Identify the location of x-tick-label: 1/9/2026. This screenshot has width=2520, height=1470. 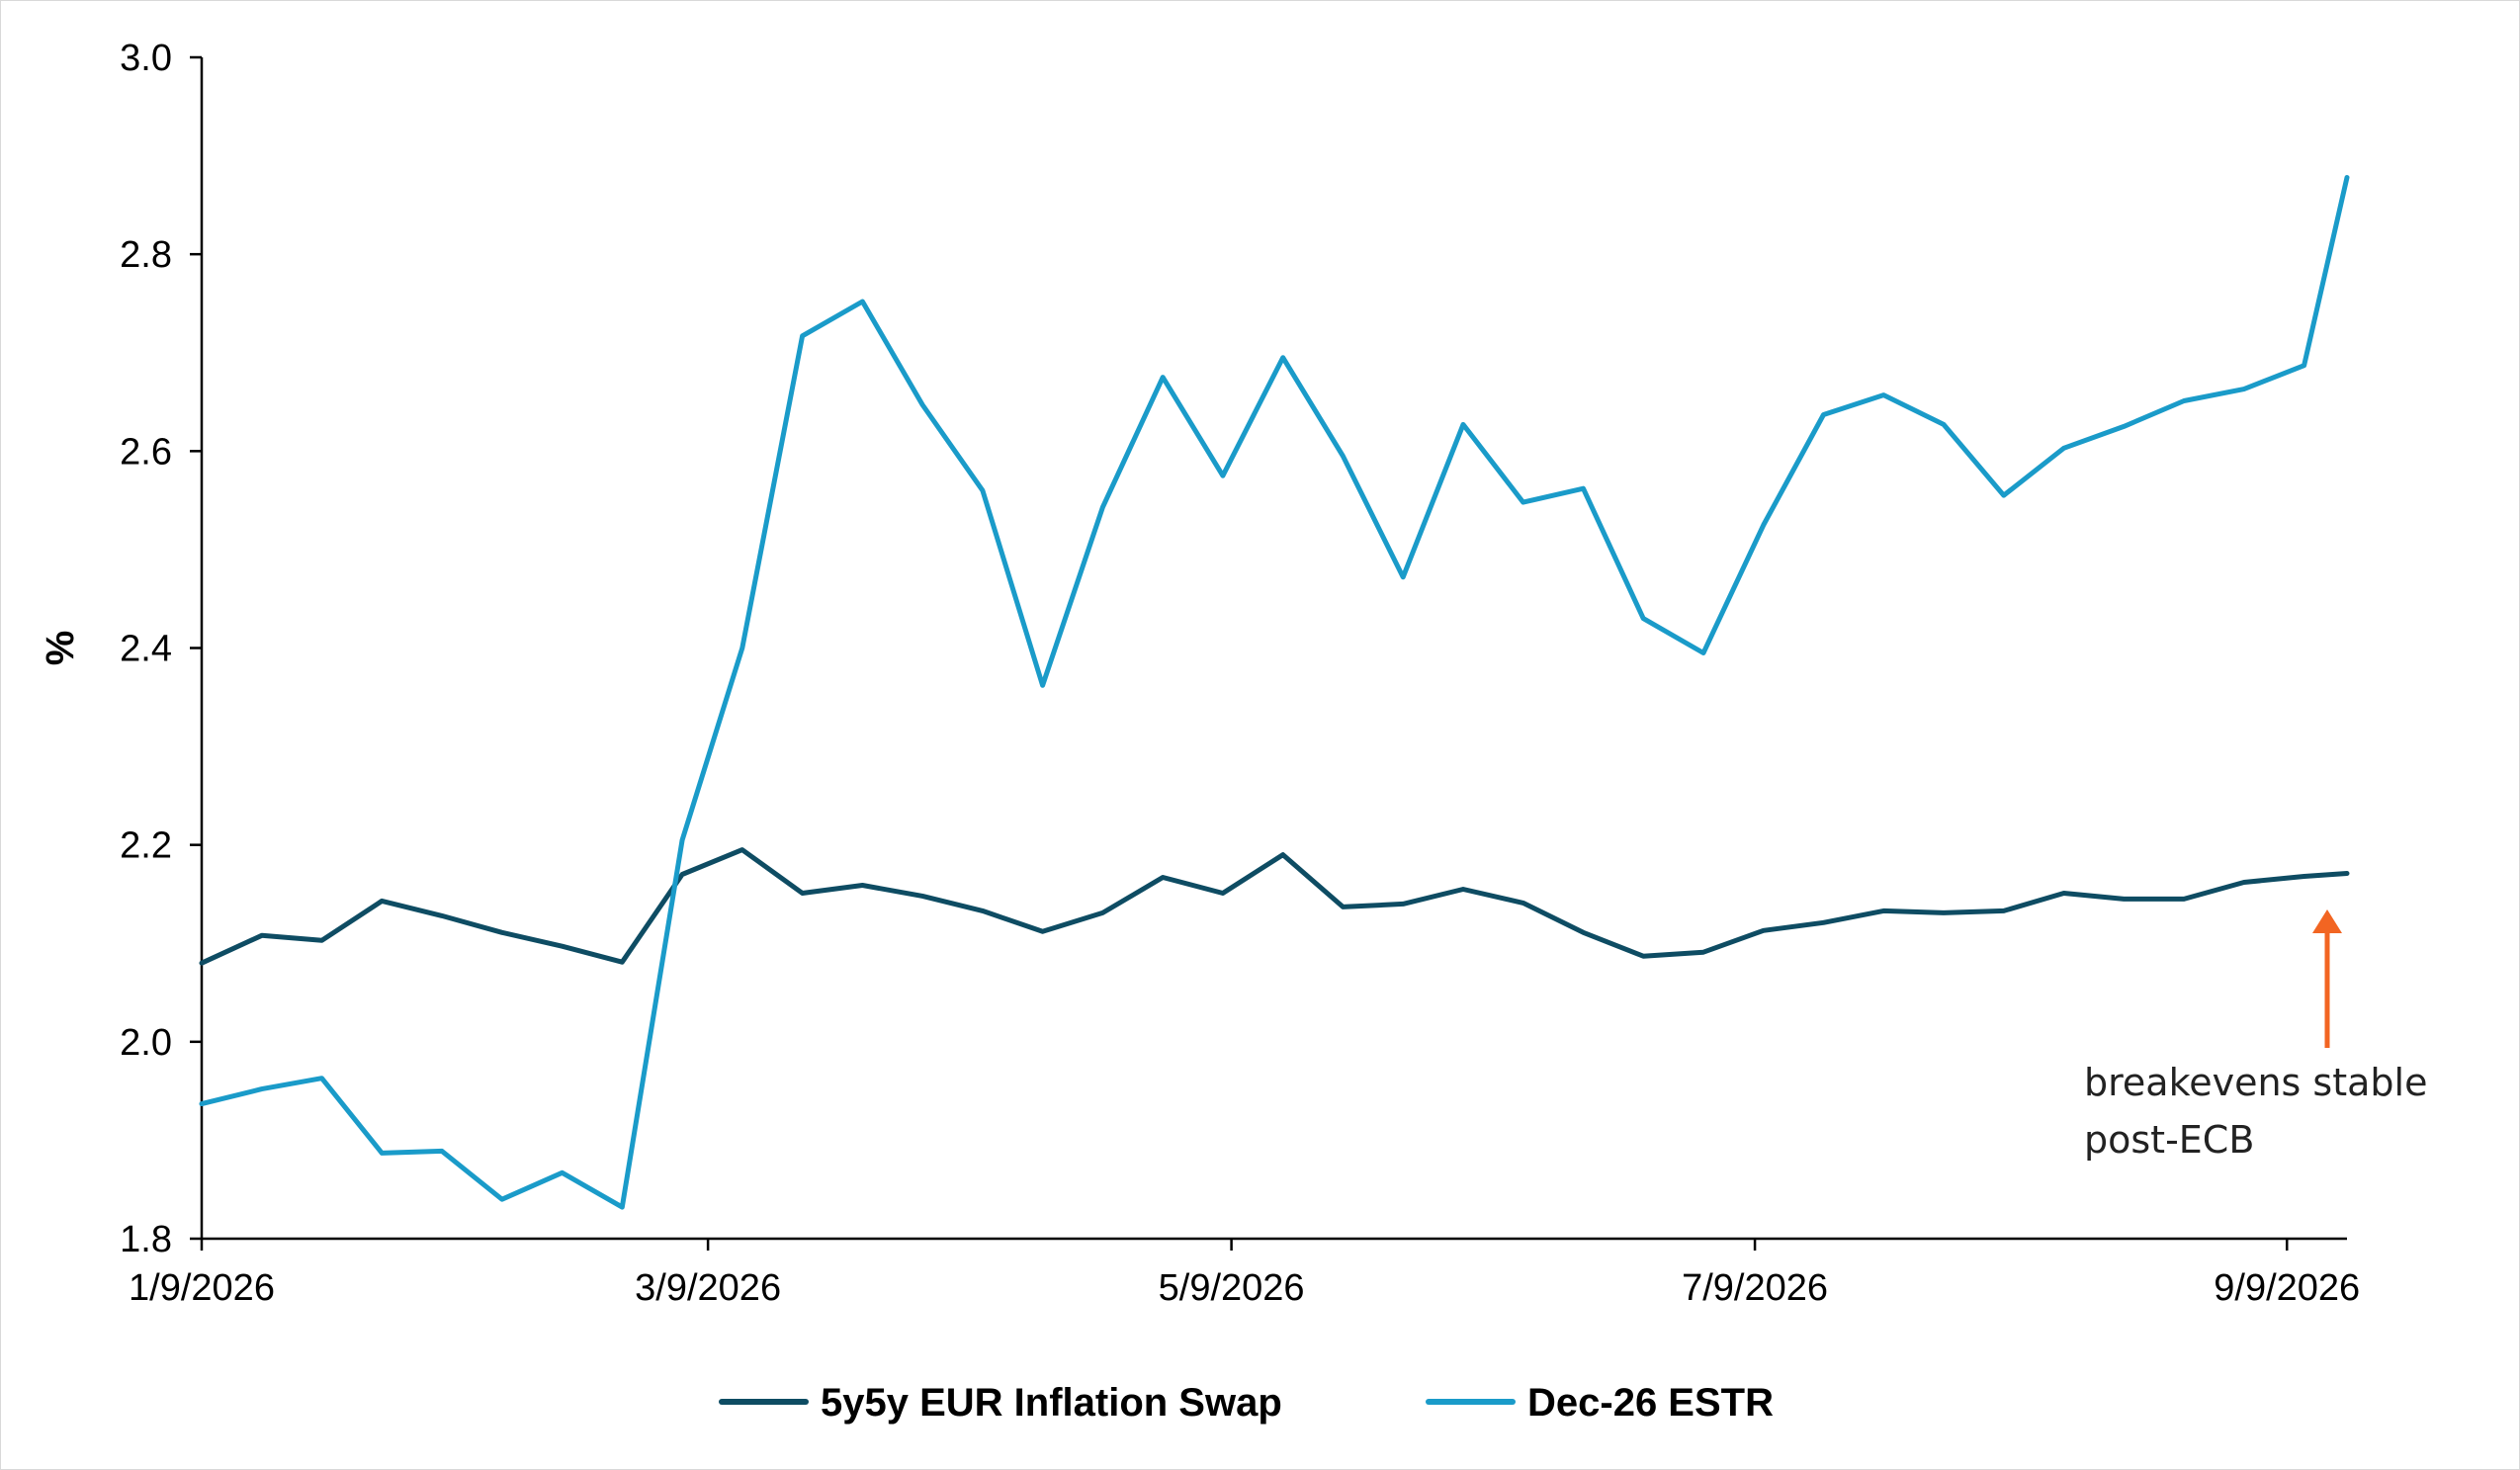
(202, 1288).